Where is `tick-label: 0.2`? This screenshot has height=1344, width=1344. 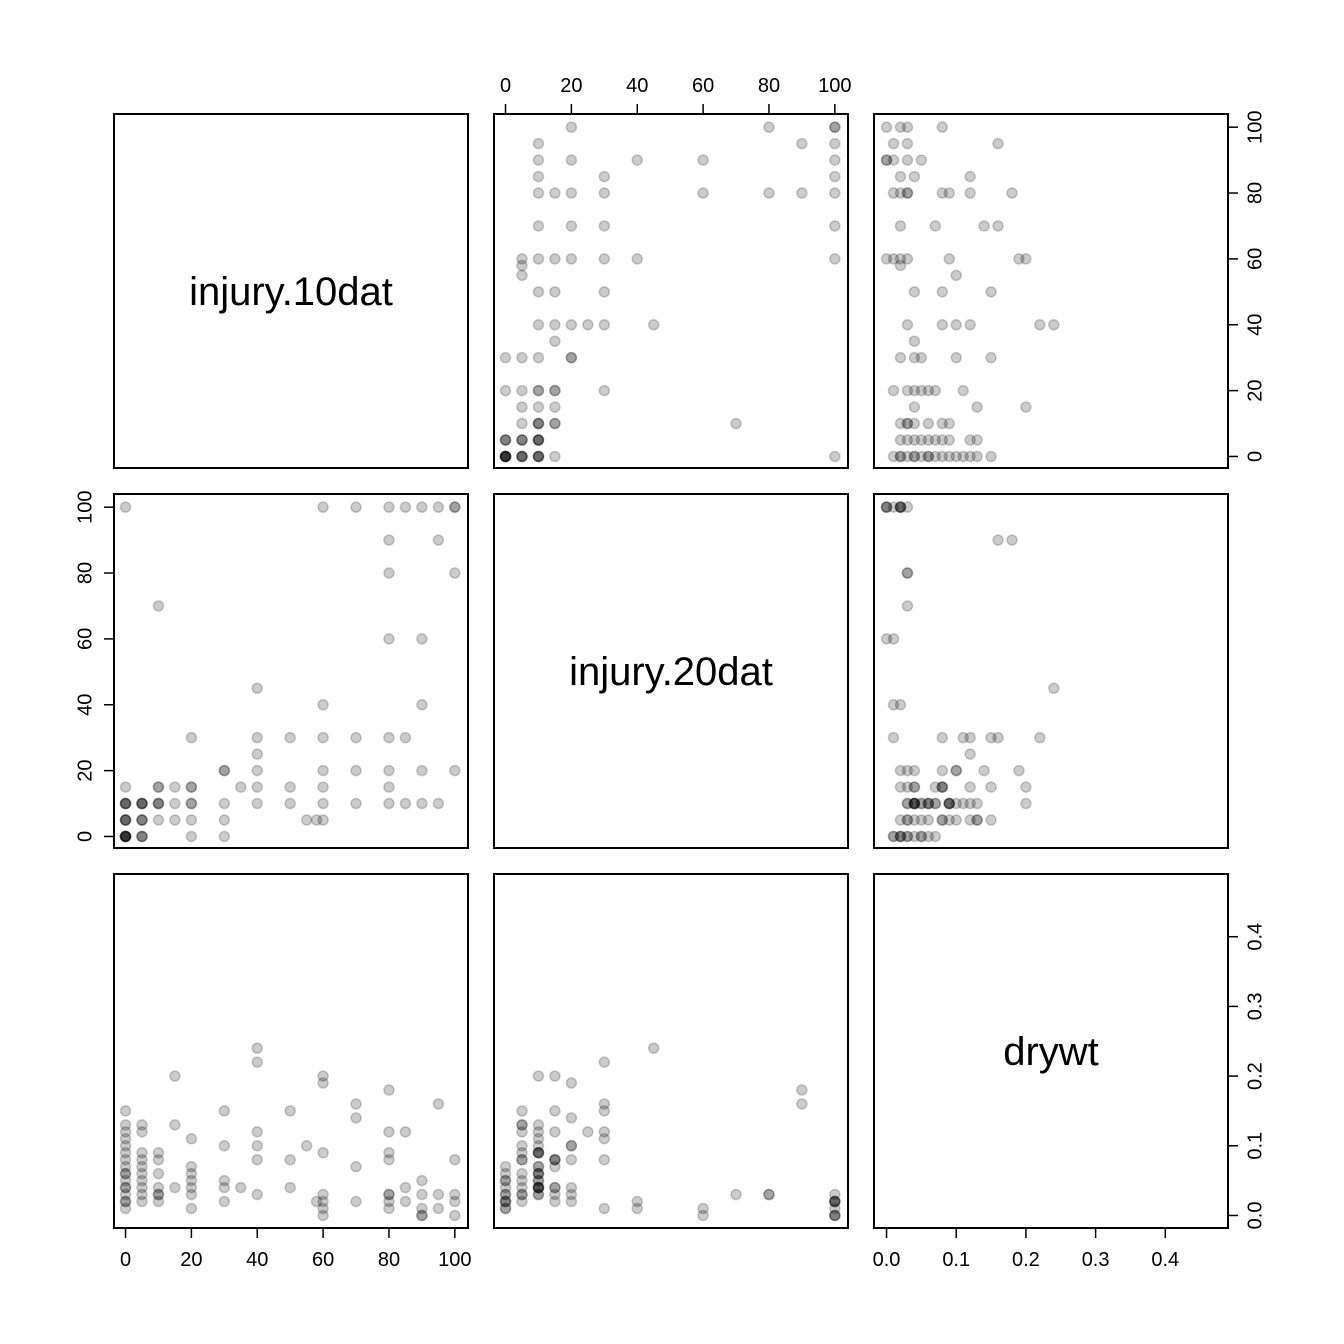 tick-label: 0.2 is located at coordinates (1255, 1076).